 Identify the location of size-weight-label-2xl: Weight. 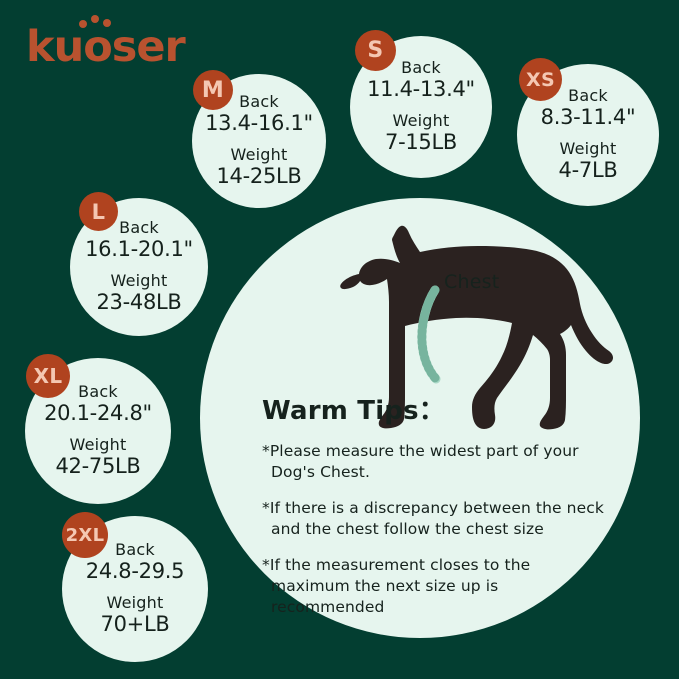
(135, 602).